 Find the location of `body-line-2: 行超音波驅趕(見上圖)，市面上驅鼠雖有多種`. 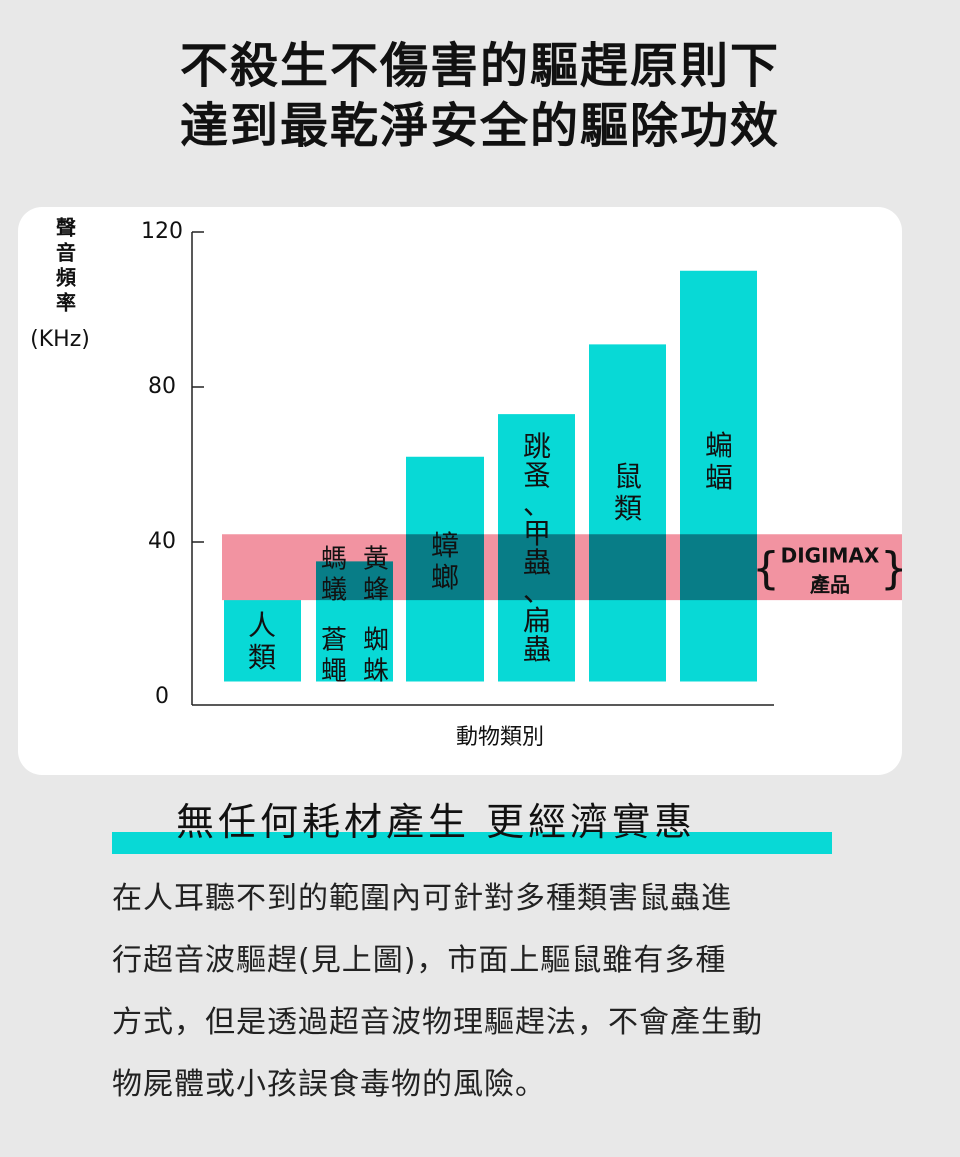

body-line-2: 行超音波驅趕(見上圖)，市面上驅鼠雖有多種 is located at coordinates (419, 960).